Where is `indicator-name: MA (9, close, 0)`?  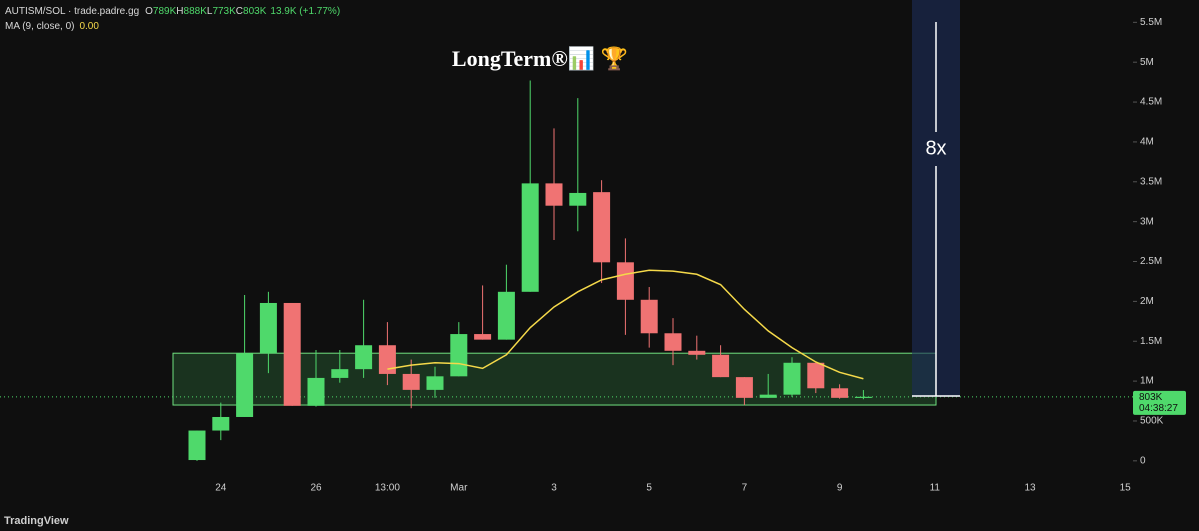 indicator-name: MA (9, close, 0) is located at coordinates (39, 26).